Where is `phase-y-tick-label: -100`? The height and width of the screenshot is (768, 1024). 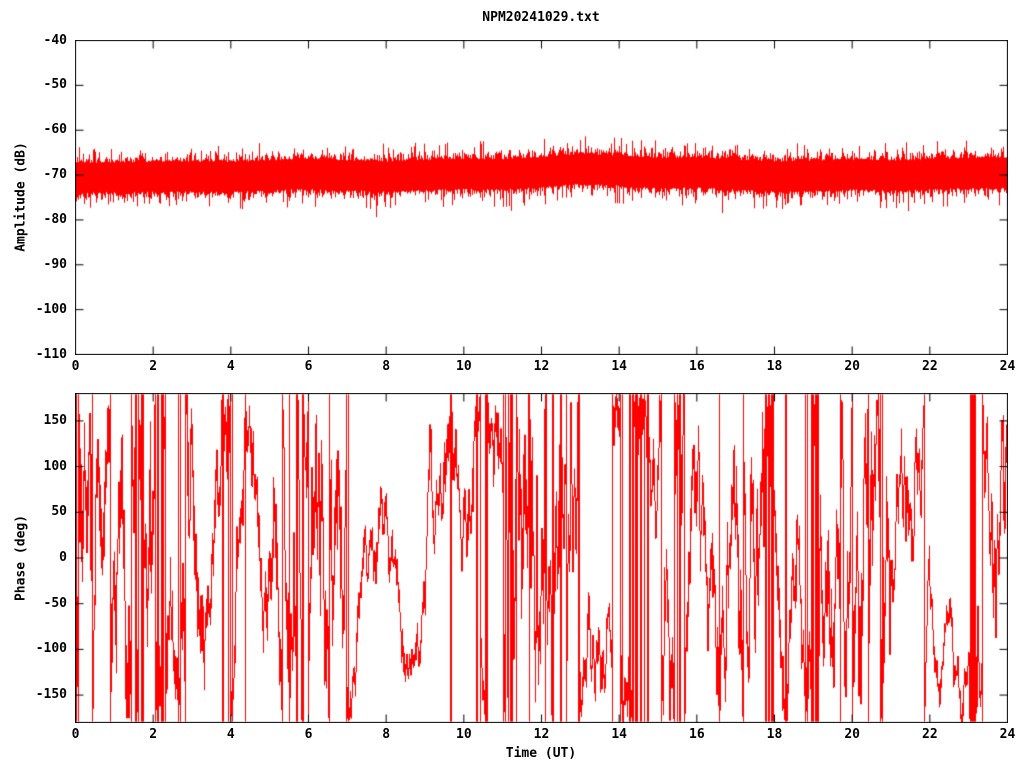 phase-y-tick-label: -100 is located at coordinates (51, 649).